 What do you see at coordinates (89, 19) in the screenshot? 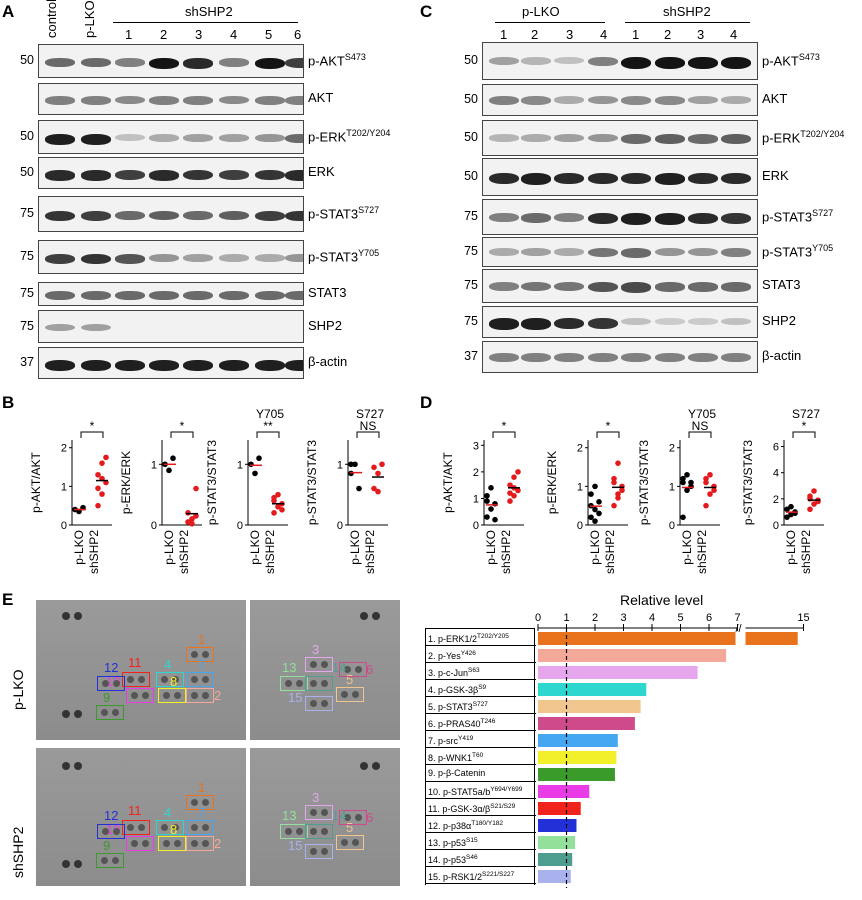
I see `lane-label-plko: p-LKO` at bounding box center [89, 19].